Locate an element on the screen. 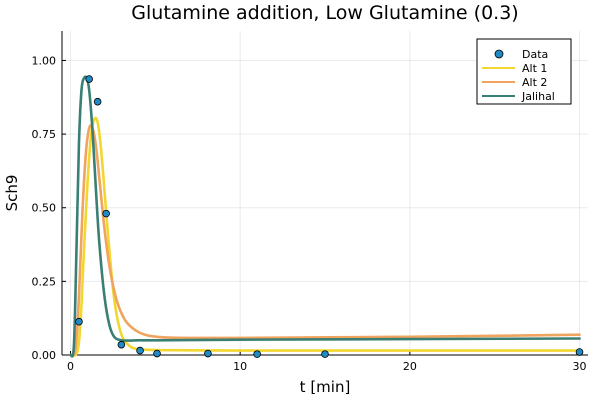 This screenshot has width=600, height=400. legend-box is located at coordinates (524, 71).